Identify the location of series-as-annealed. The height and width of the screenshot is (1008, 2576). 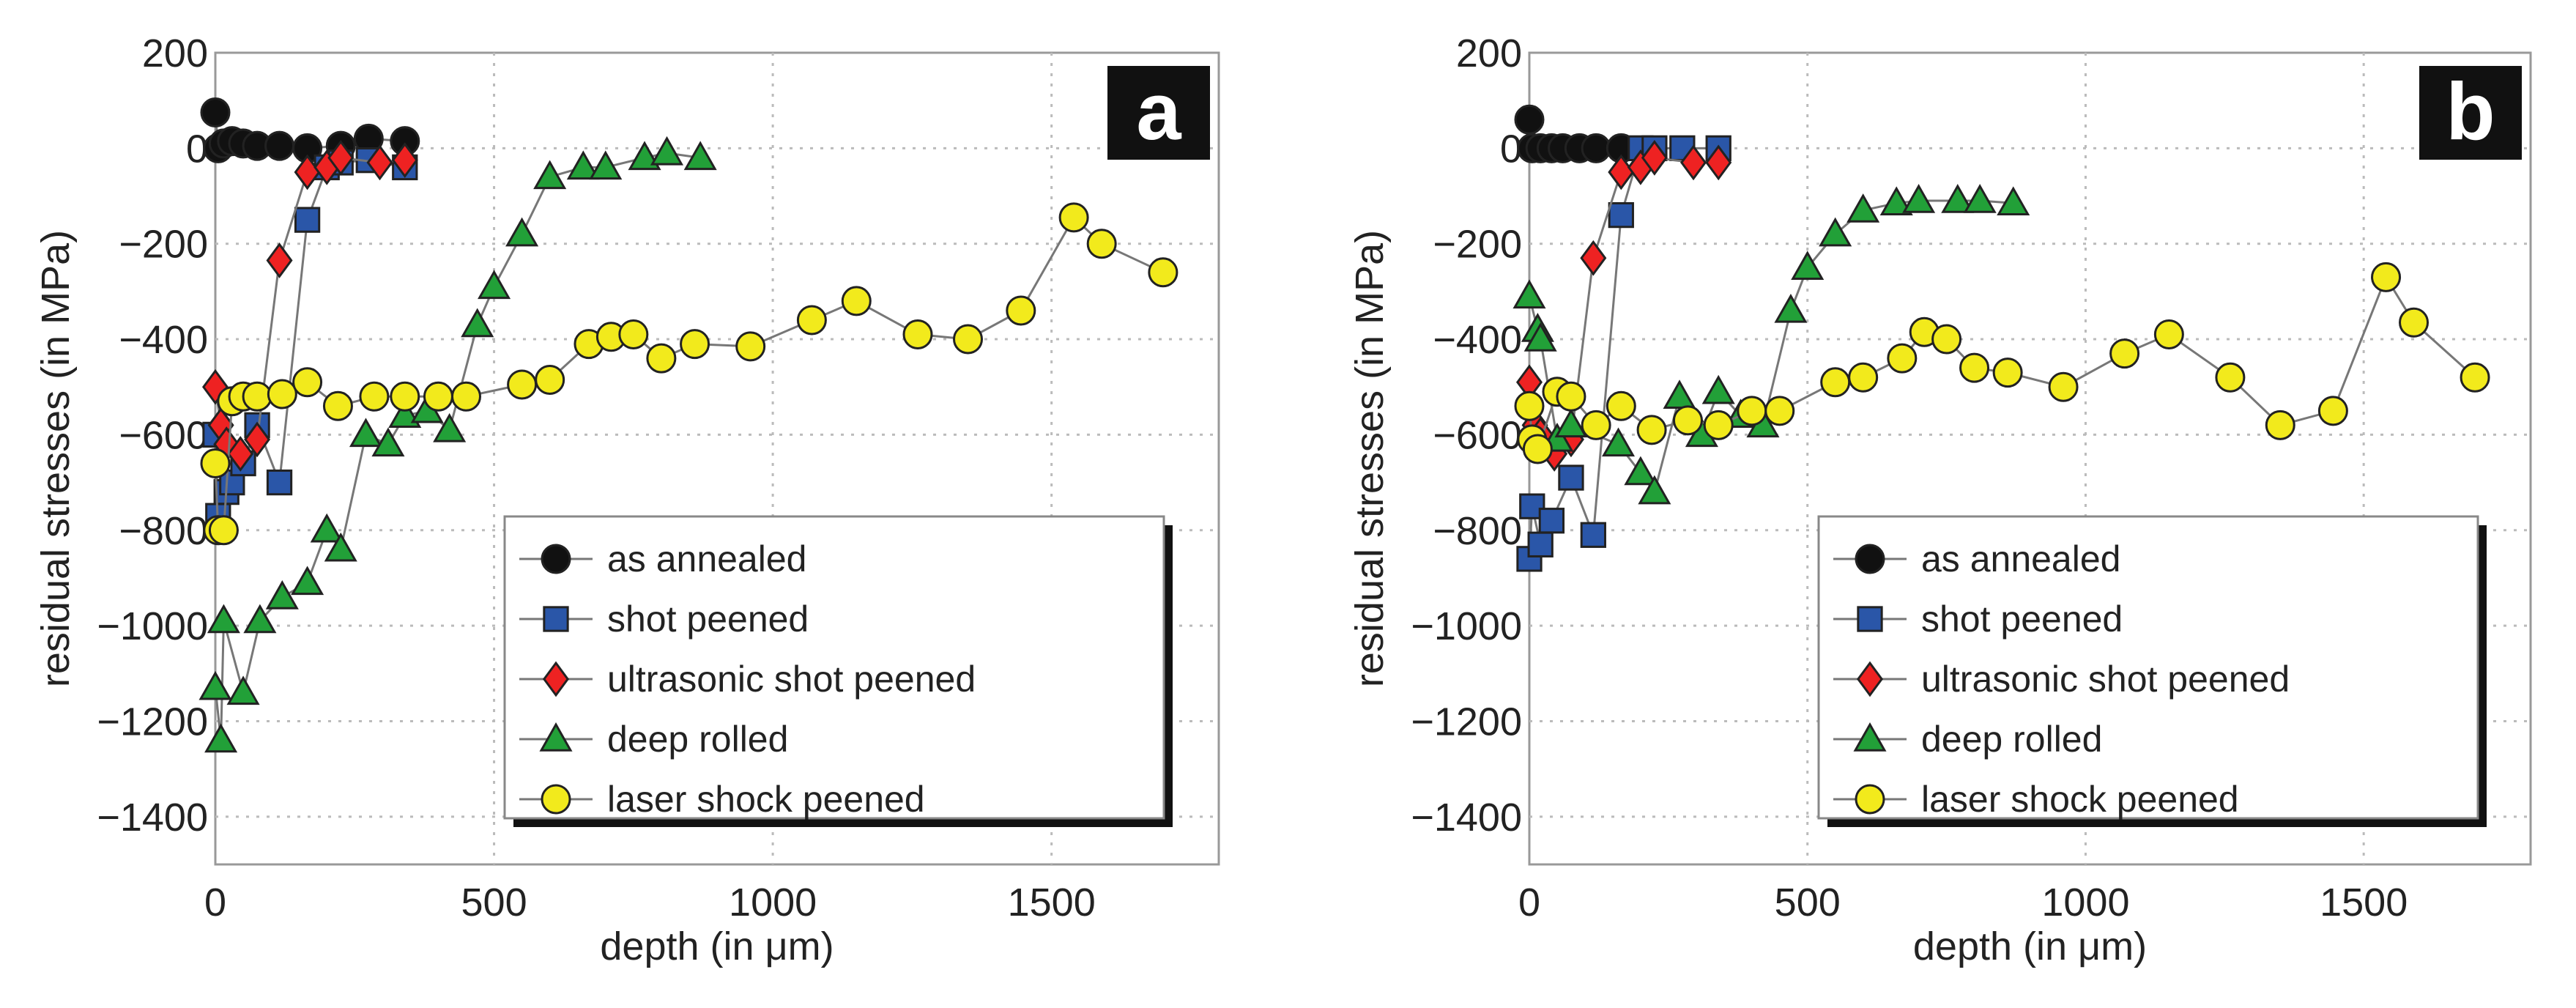
(310, 130).